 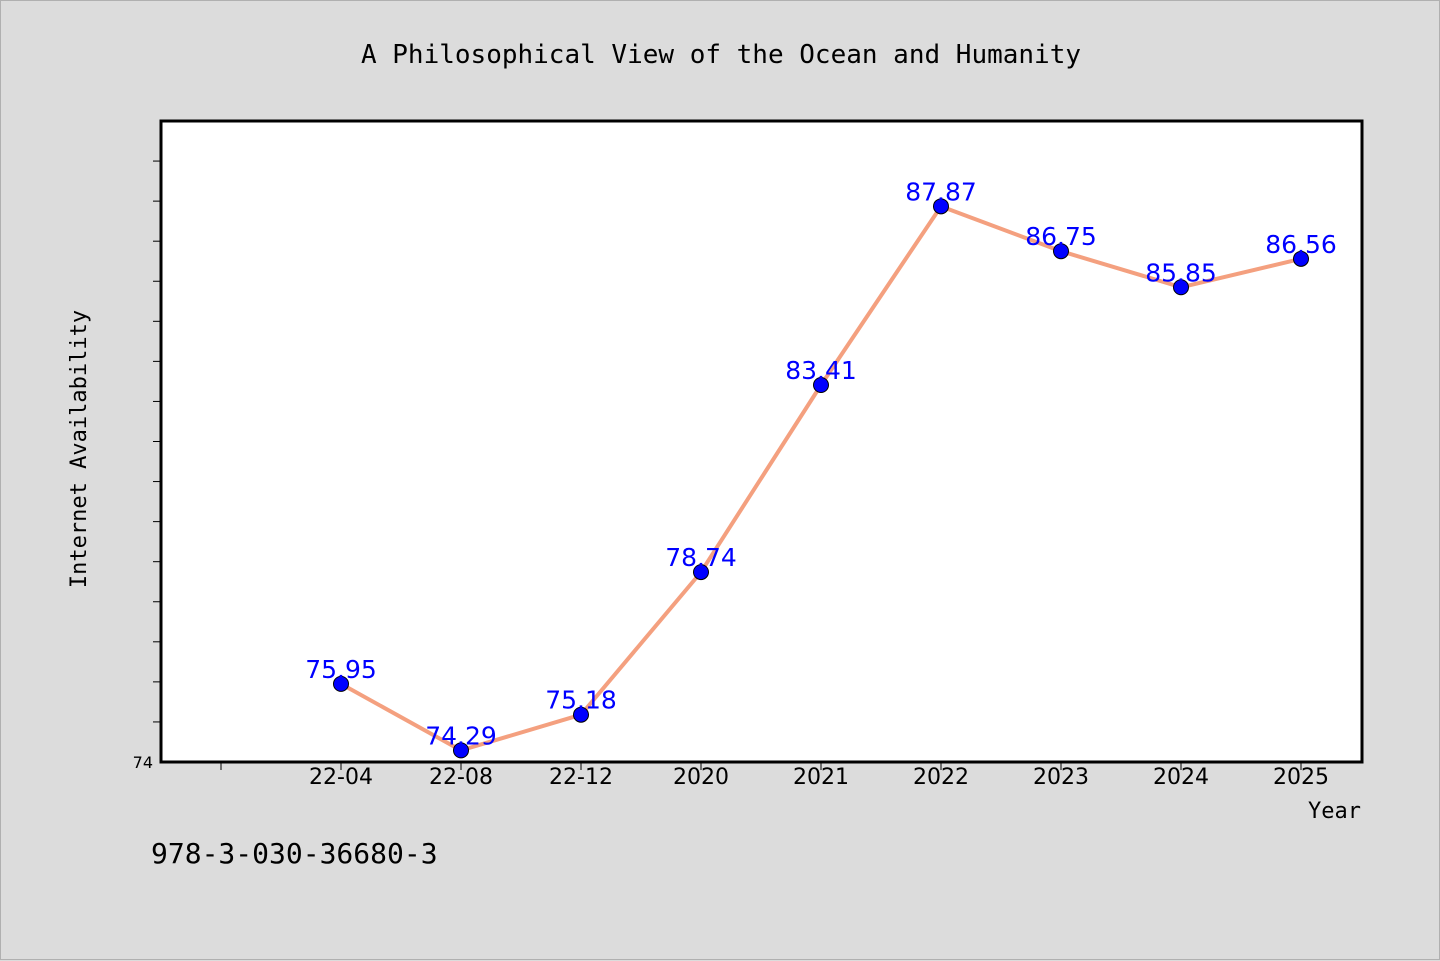 What do you see at coordinates (1301, 777) in the screenshot?
I see `x-tick-label: 2025` at bounding box center [1301, 777].